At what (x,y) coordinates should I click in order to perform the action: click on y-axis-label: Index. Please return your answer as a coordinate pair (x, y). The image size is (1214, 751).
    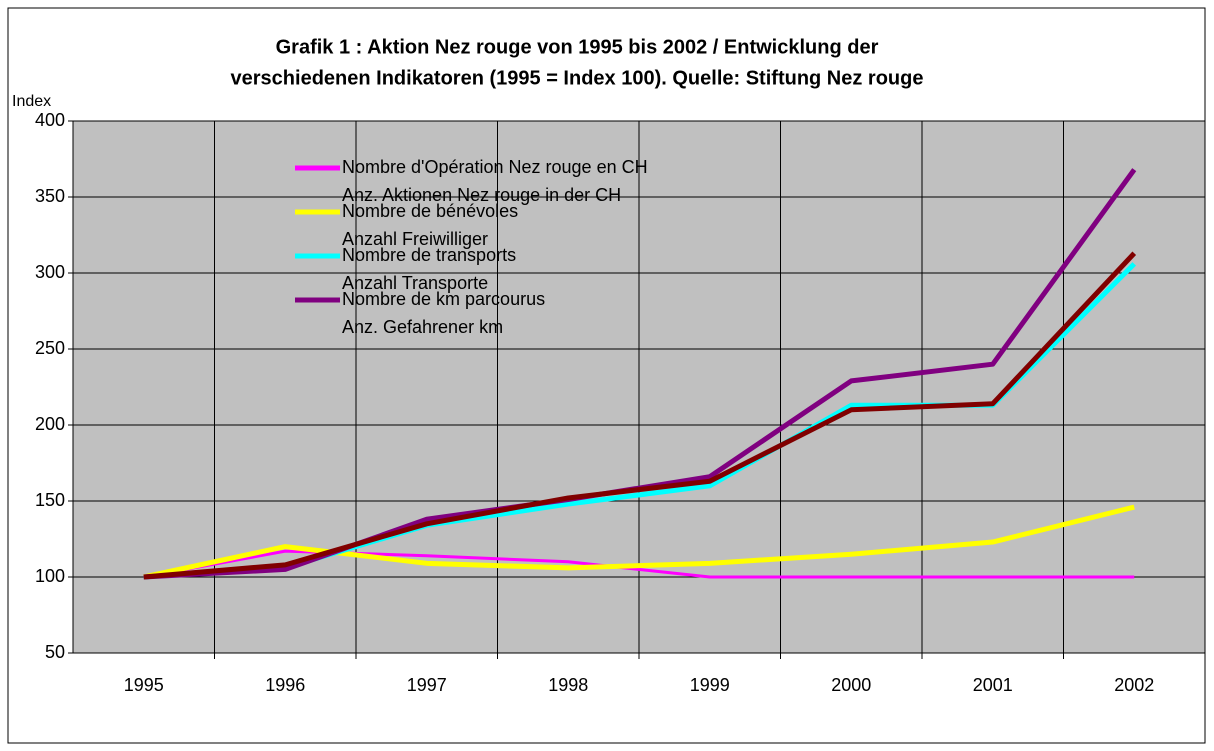
    Looking at the image, I should click on (31, 101).